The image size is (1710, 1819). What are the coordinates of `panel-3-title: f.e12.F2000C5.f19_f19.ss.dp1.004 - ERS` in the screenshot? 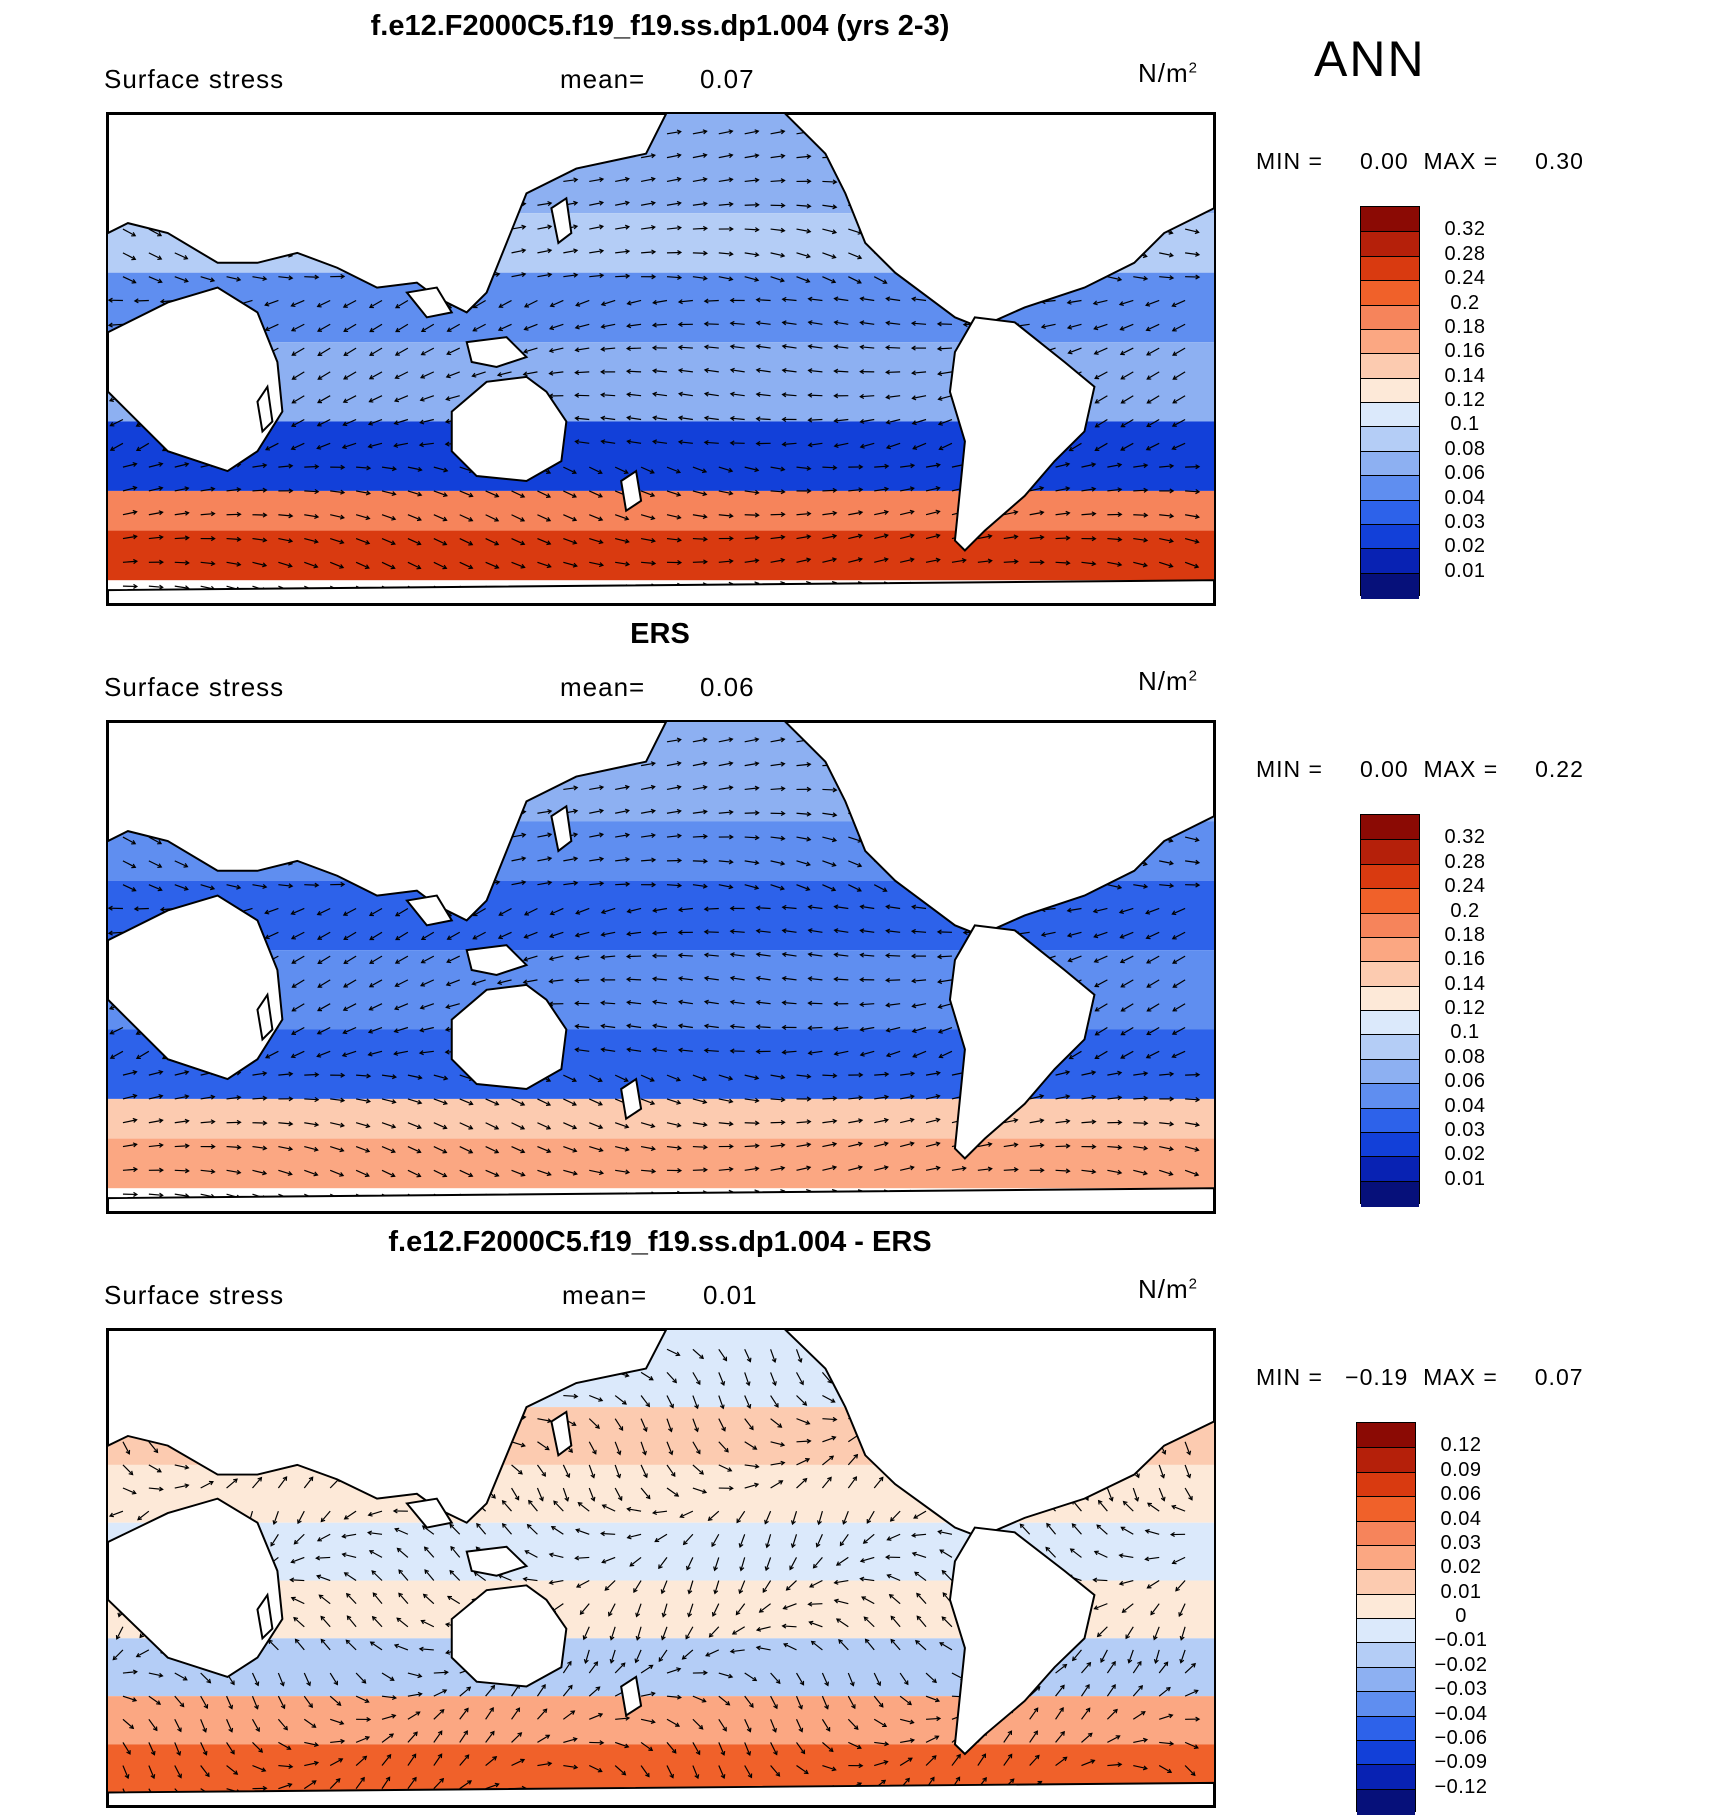 It's located at (660, 1242).